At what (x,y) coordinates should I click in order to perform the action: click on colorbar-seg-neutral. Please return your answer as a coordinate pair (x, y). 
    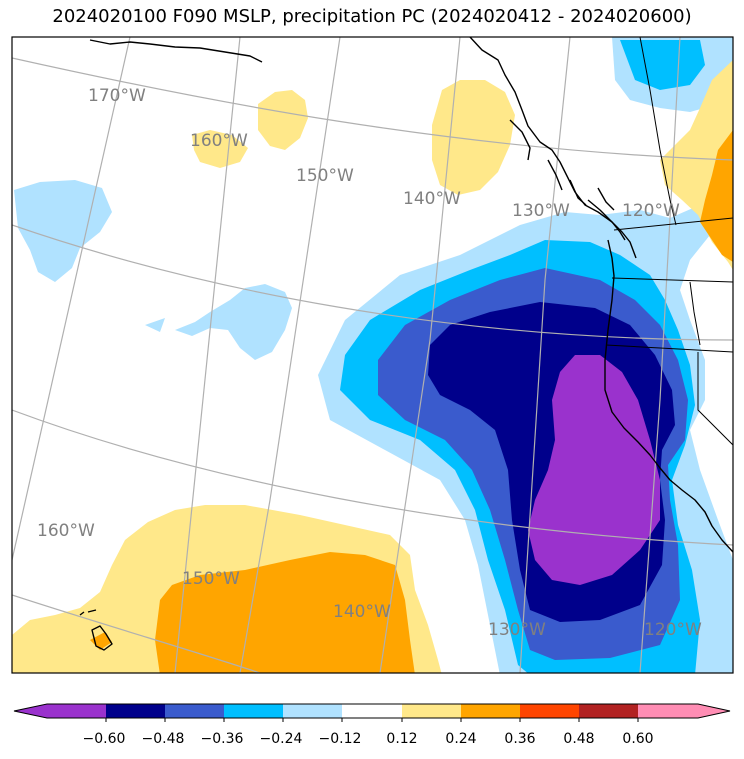
    Looking at the image, I should click on (372, 711).